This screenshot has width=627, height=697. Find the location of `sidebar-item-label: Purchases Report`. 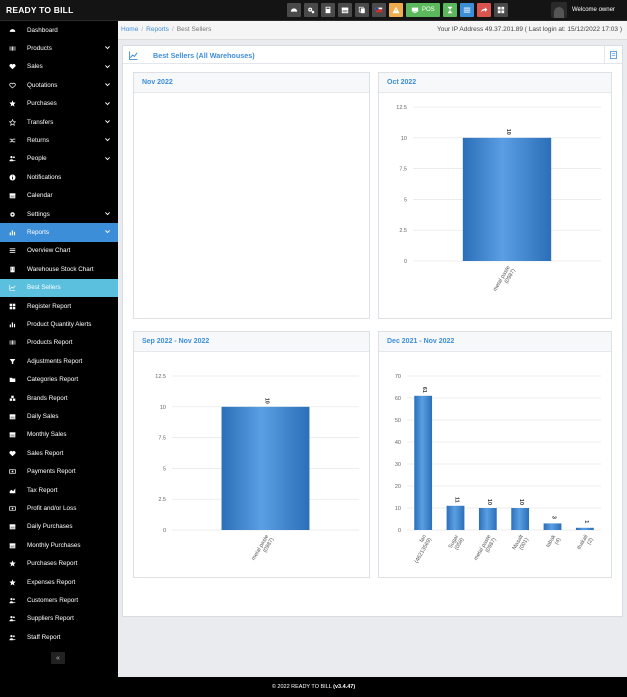

sidebar-item-label: Purchases Report is located at coordinates (52, 564).